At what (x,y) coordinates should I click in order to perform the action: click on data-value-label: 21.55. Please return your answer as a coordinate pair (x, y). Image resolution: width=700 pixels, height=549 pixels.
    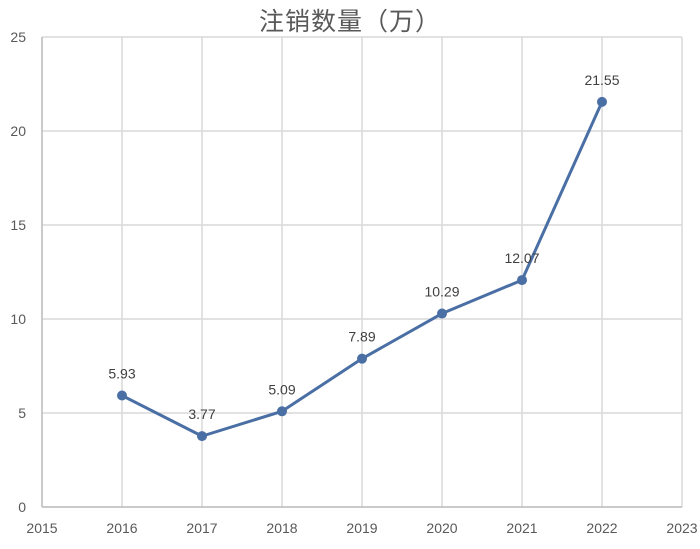
    Looking at the image, I should click on (601, 80).